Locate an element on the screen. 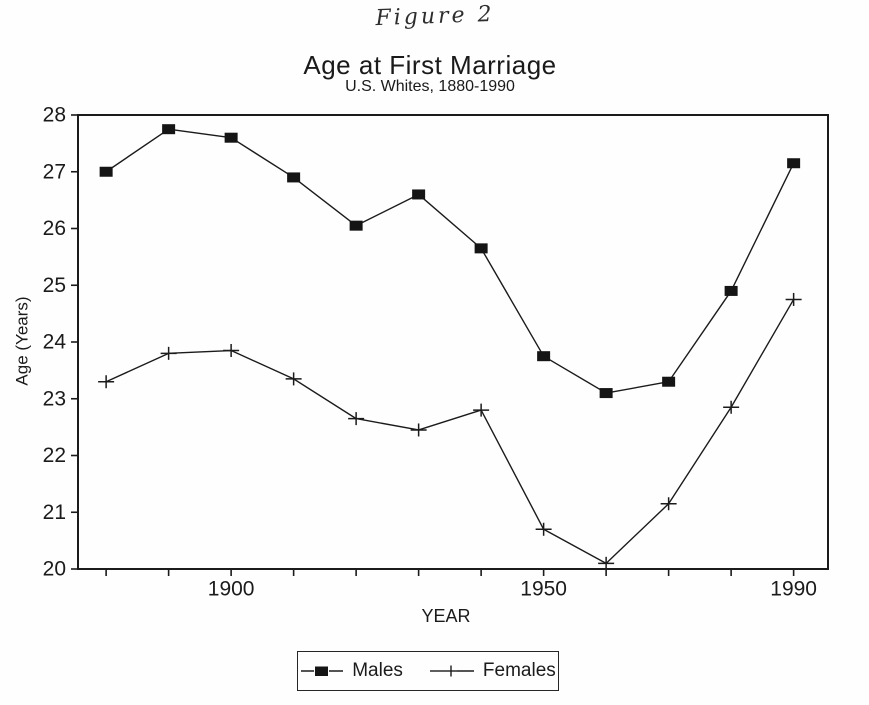  svg-text: 23 is located at coordinates (54, 398).